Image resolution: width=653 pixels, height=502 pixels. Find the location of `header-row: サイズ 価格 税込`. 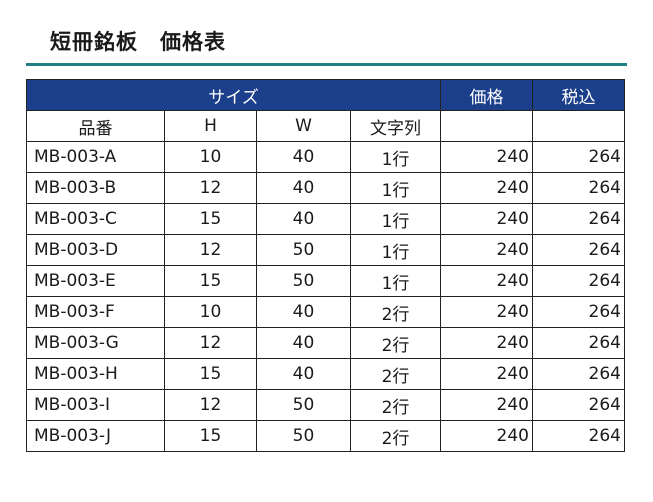

header-row: サイズ 価格 税込 is located at coordinates (325, 95).